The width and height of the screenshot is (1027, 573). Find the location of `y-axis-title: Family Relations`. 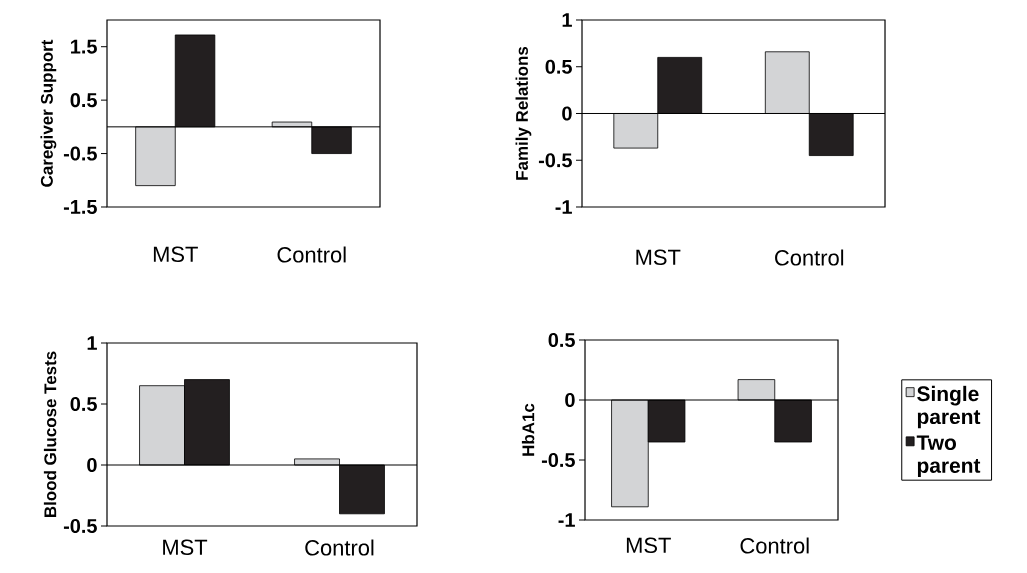

y-axis-title: Family Relations is located at coordinates (523, 113).